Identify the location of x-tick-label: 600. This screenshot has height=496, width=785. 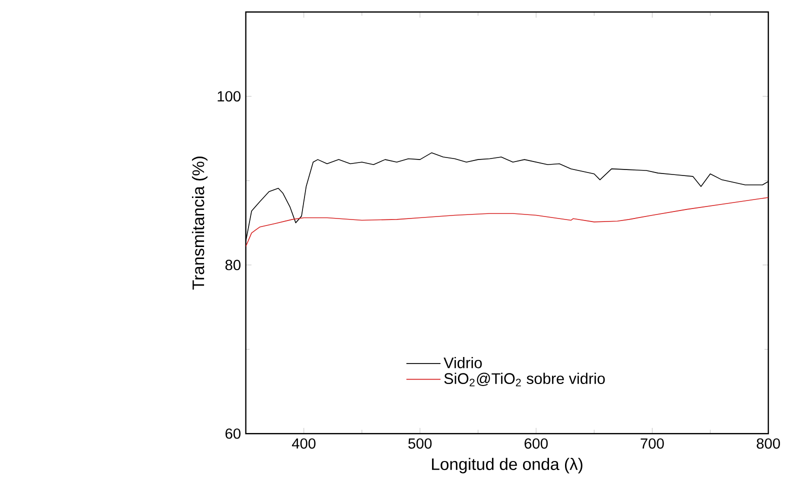
(536, 443).